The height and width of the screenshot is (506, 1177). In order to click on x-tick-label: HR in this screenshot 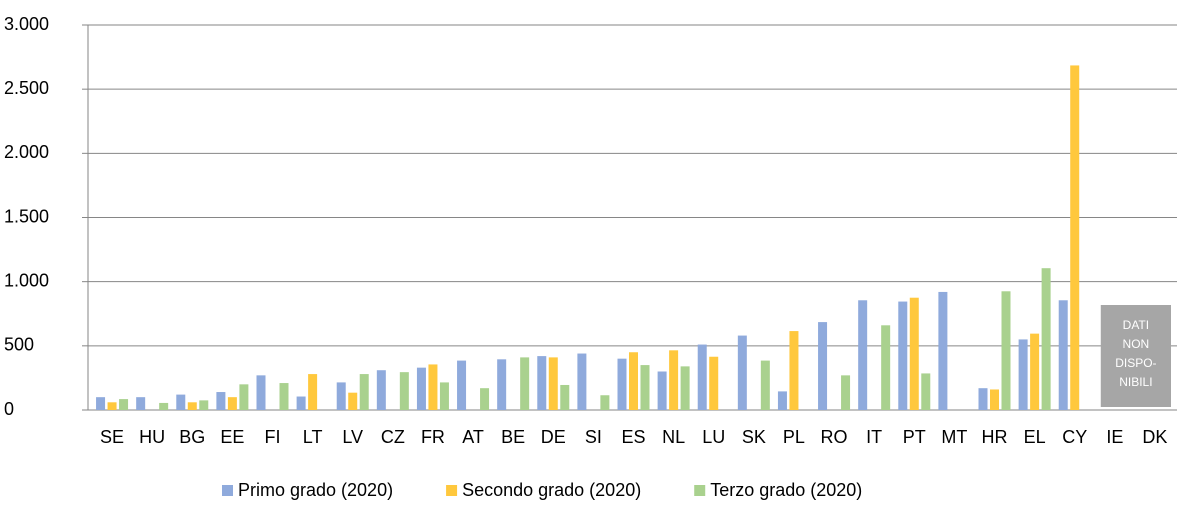, I will do `click(995, 437)`.